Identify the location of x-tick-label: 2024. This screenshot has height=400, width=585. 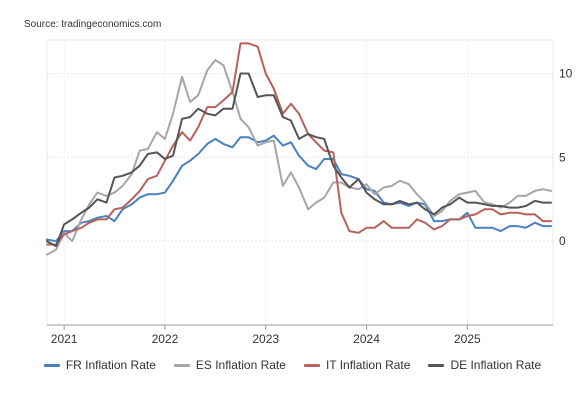
(366, 339).